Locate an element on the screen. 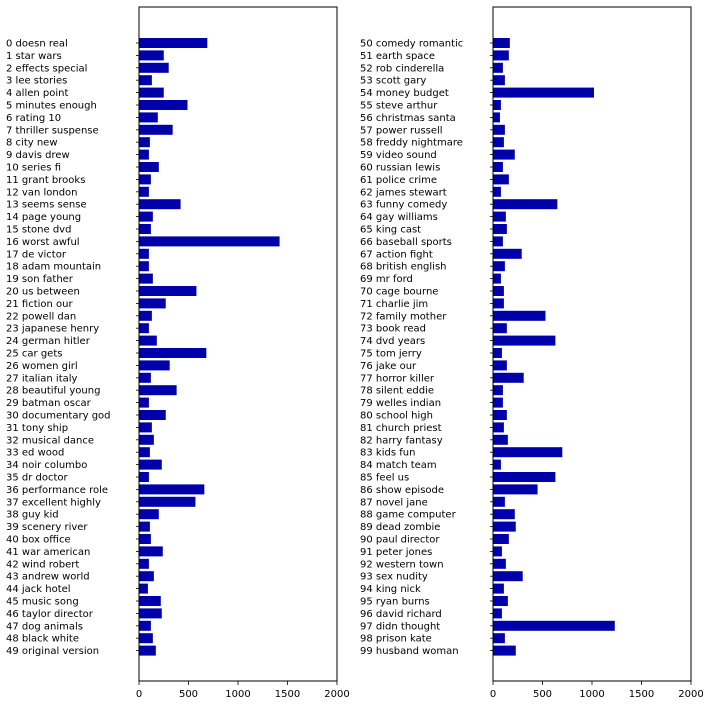 The height and width of the screenshot is (712, 717). category-label: 99 husband woman is located at coordinates (409, 651).